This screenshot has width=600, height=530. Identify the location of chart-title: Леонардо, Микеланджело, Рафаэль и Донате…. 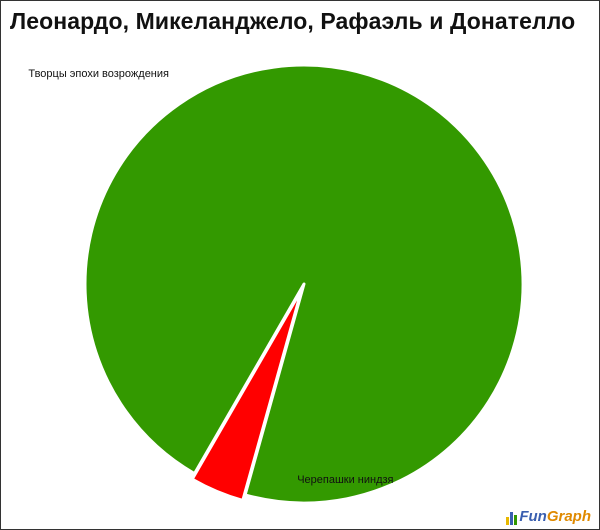
(293, 21).